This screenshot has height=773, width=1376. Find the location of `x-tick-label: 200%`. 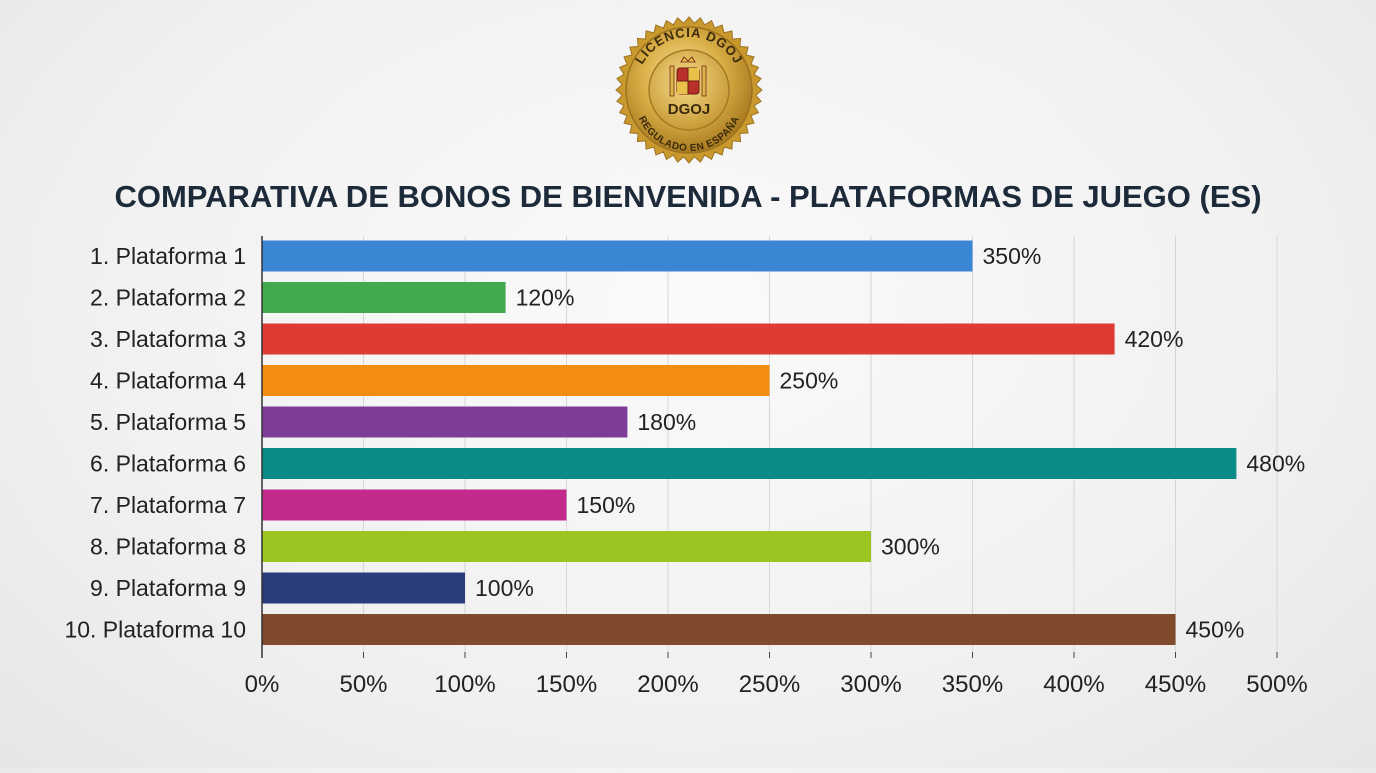

x-tick-label: 200% is located at coordinates (667, 684).